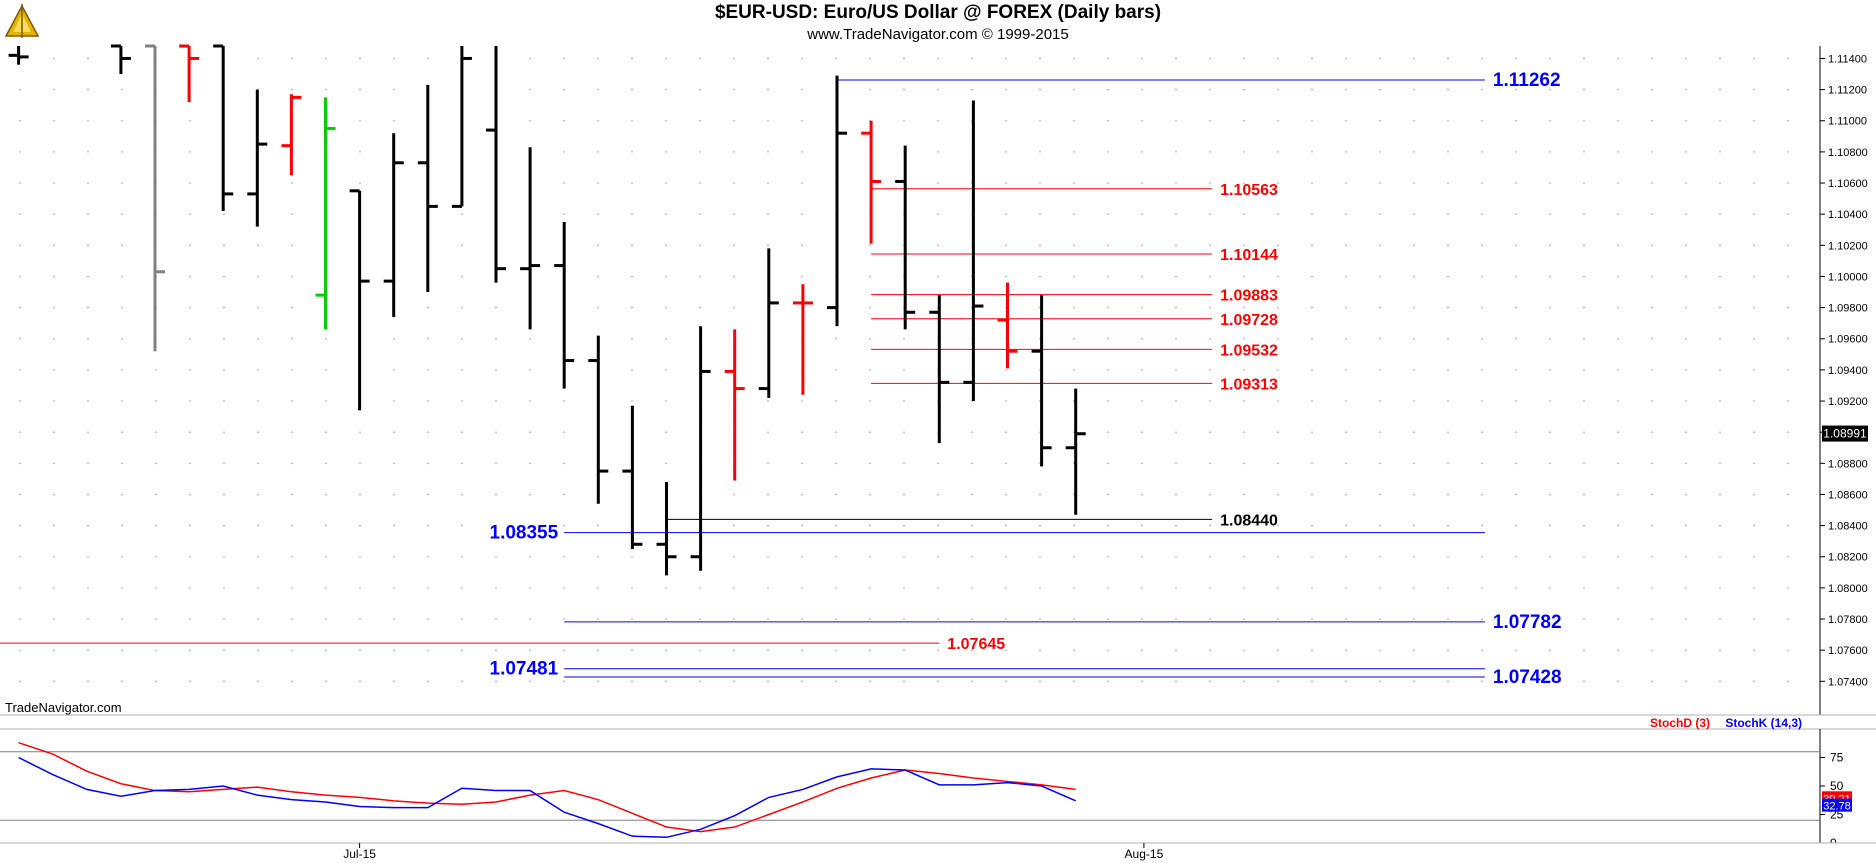 The image size is (1876, 863). What do you see at coordinates (1847, 122) in the screenshot?
I see `price-tick-label: 1.11000` at bounding box center [1847, 122].